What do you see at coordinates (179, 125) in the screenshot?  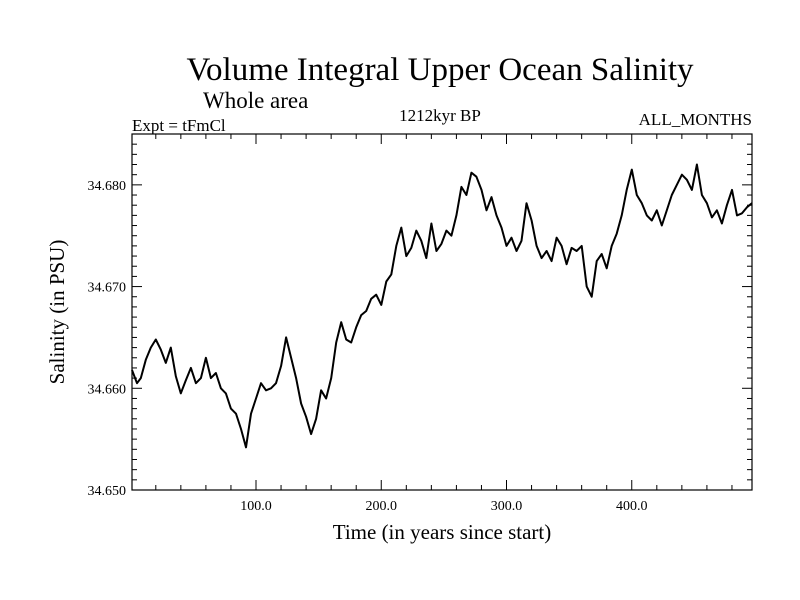 I see `experiment-label: Expt = tFmCl` at bounding box center [179, 125].